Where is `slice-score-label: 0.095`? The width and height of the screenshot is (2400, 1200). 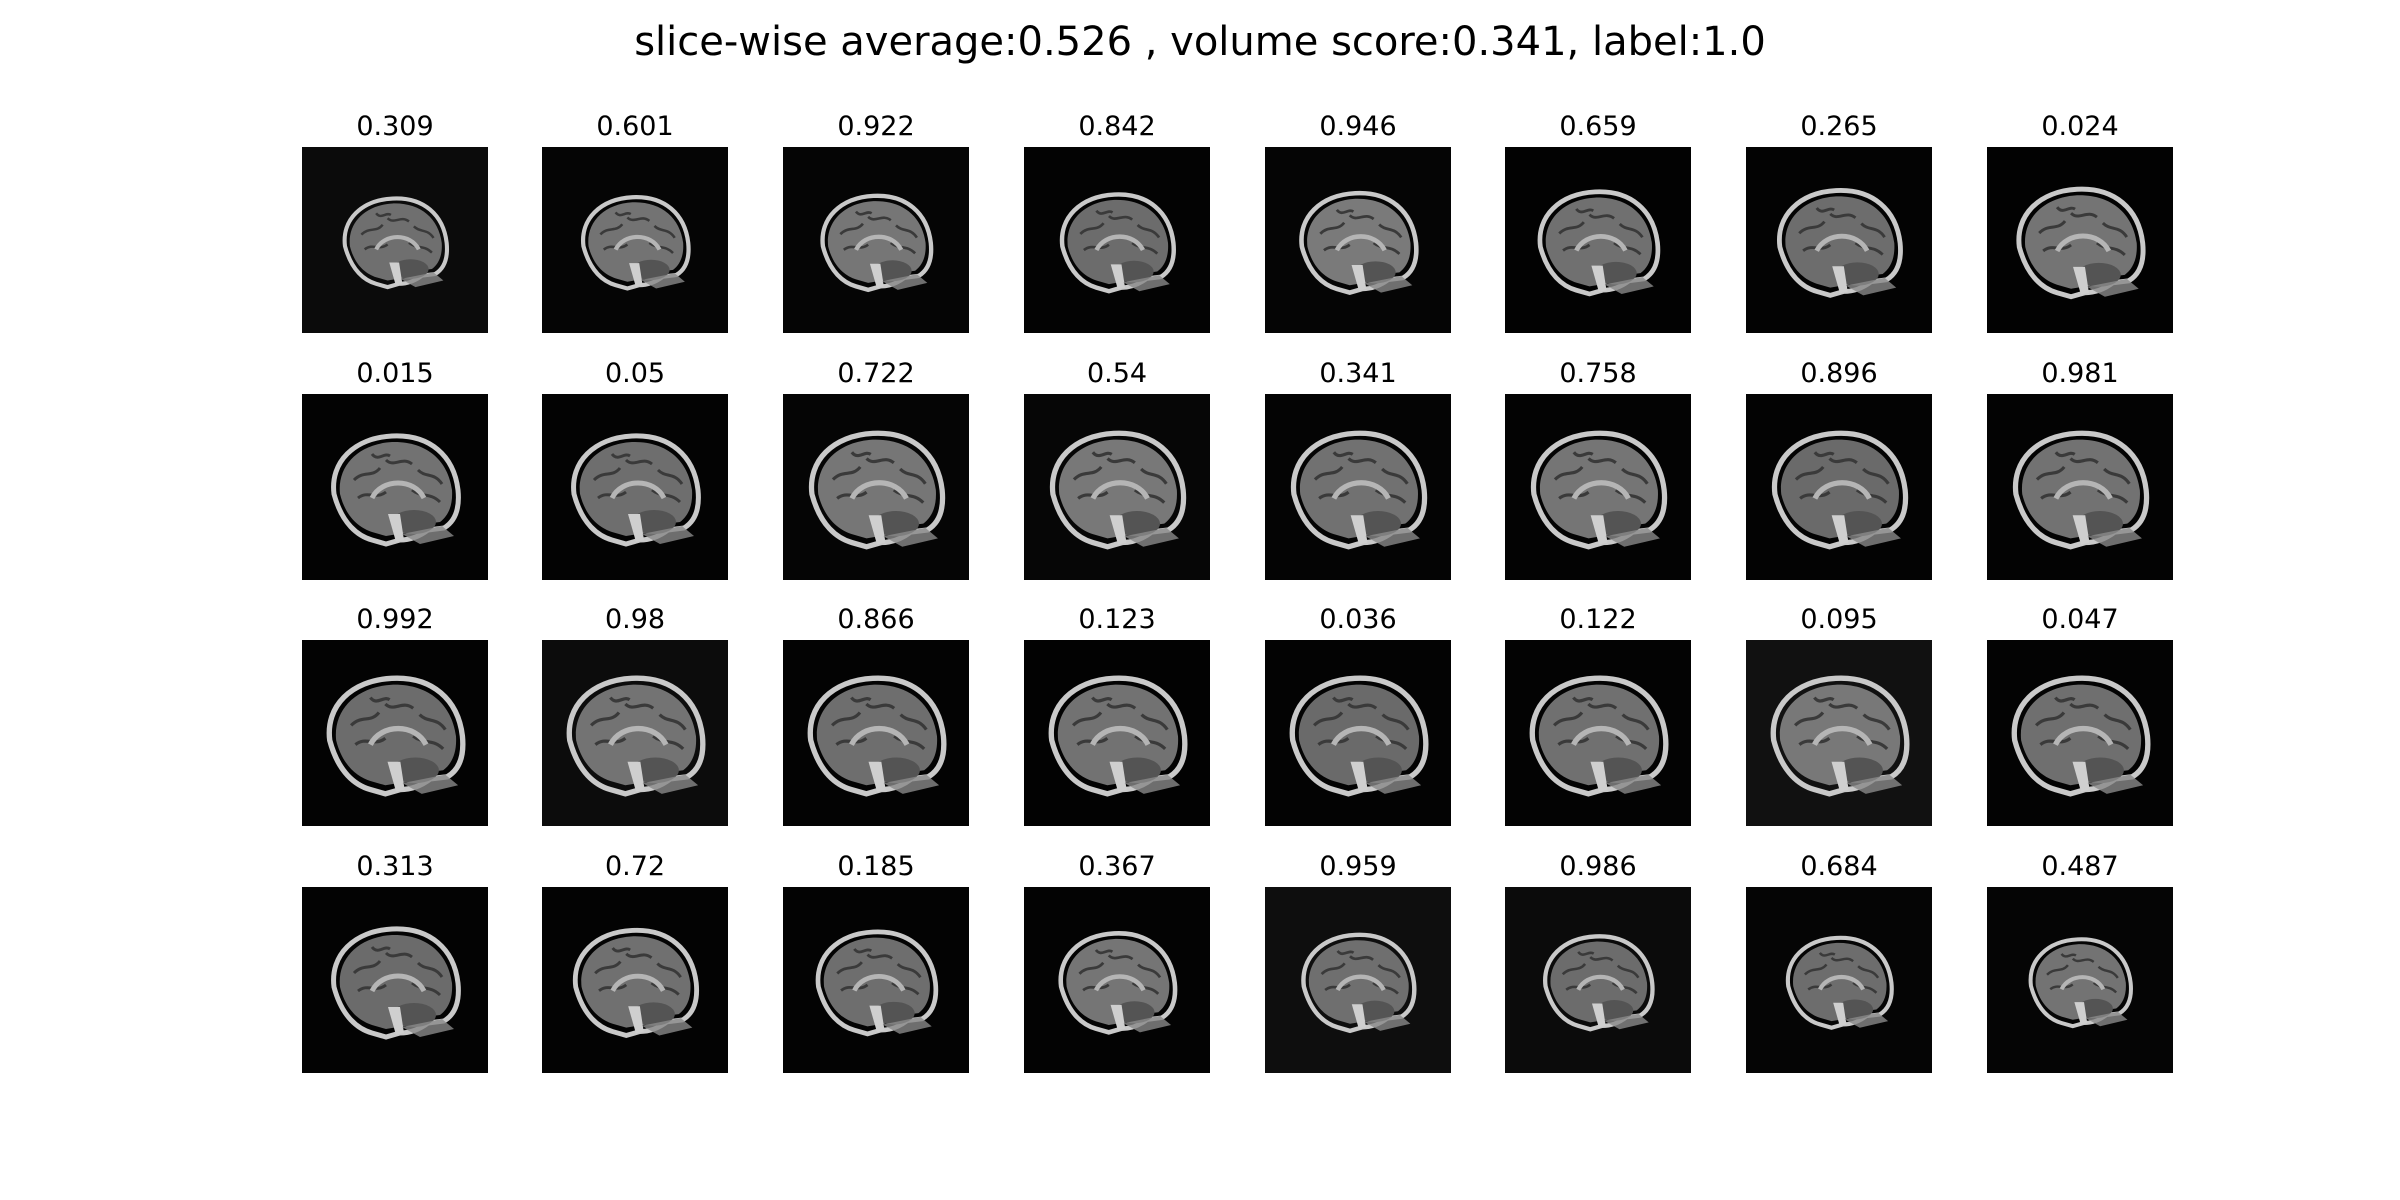
slice-score-label: 0.095 is located at coordinates (1839, 619).